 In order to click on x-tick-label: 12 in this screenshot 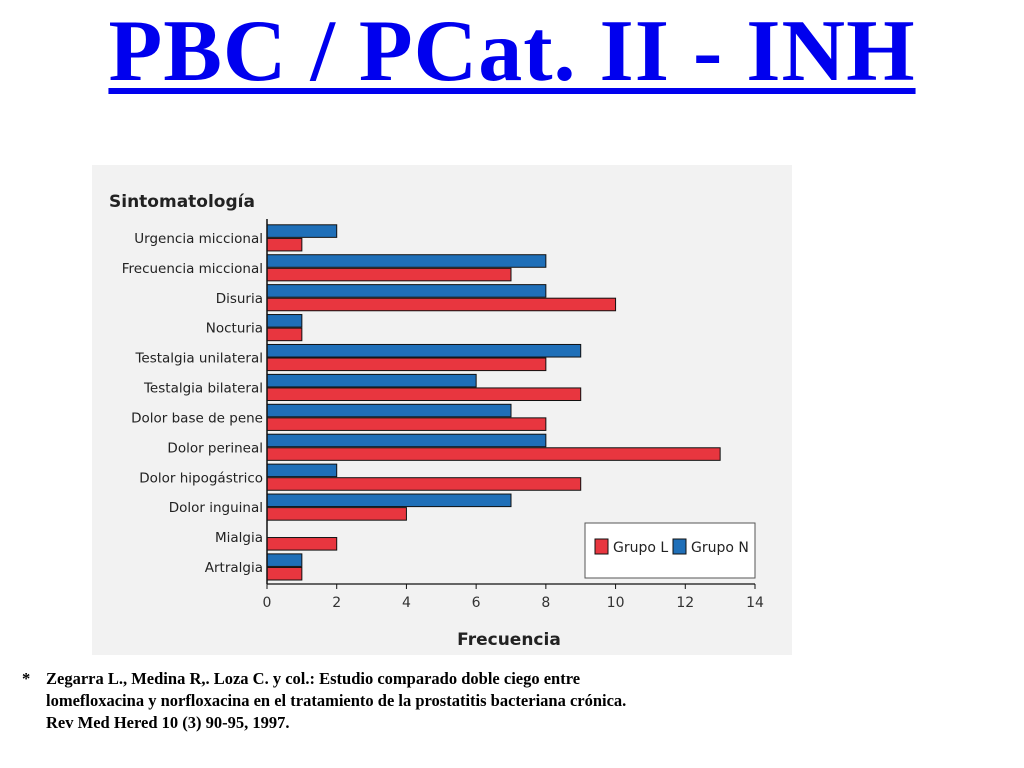, I will do `click(685, 603)`.